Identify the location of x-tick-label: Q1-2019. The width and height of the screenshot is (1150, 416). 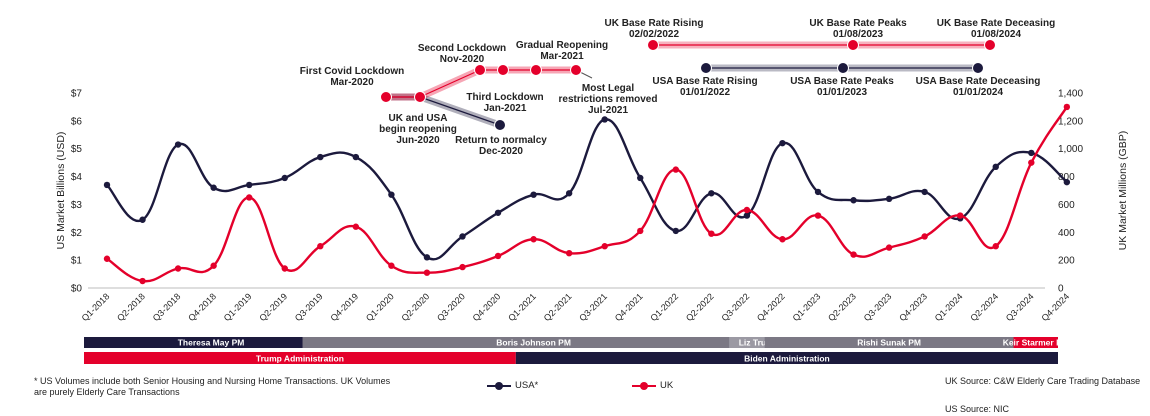
(238, 307).